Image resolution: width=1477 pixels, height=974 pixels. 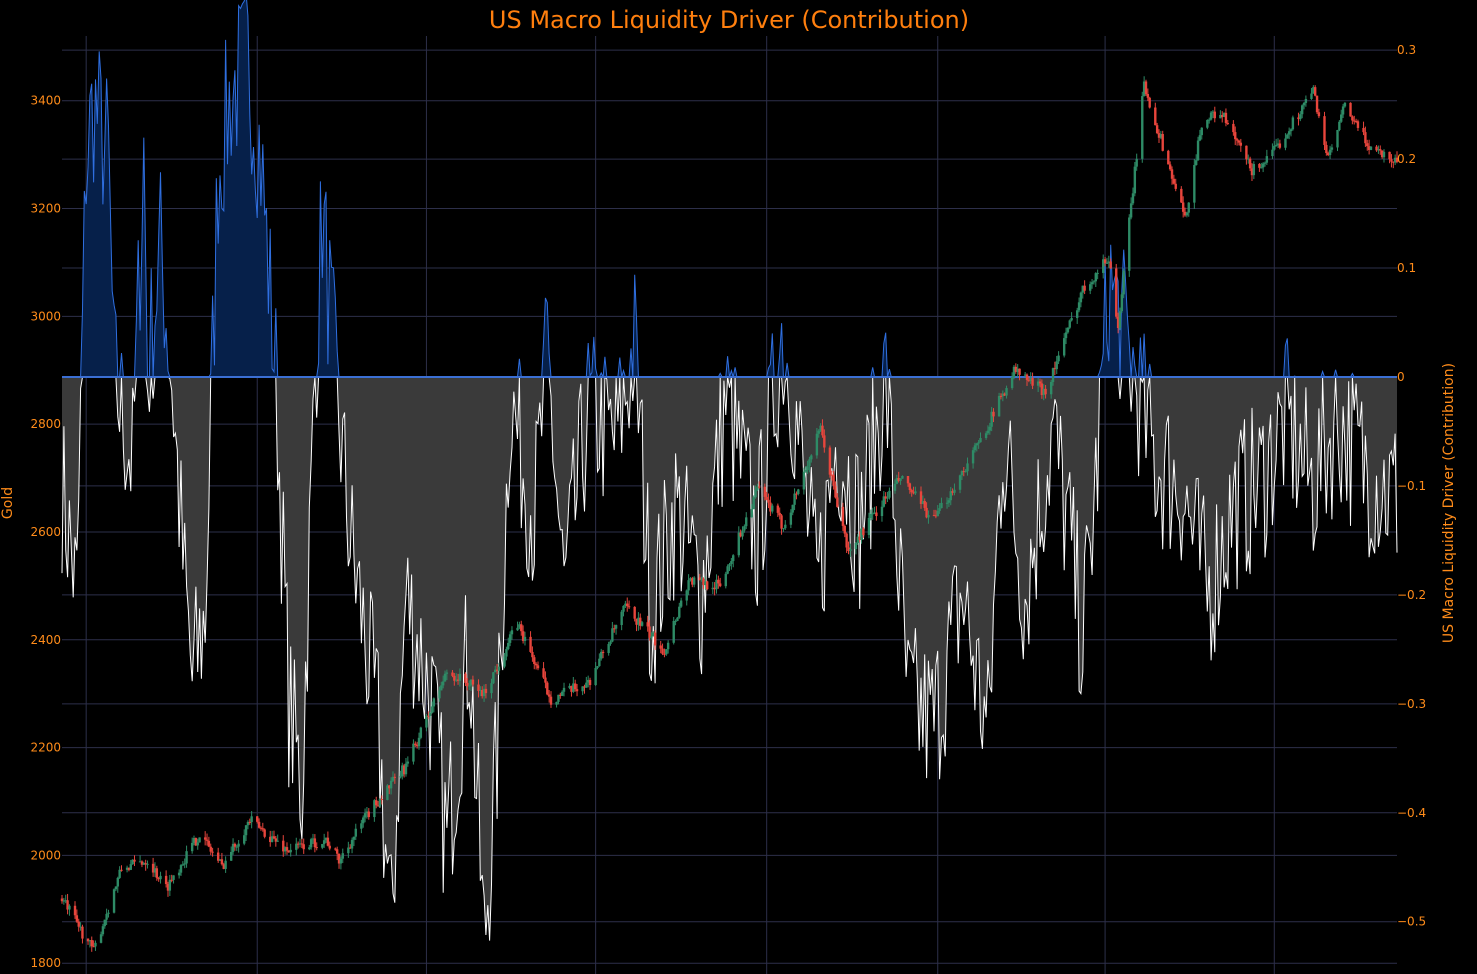 What do you see at coordinates (1406, 268) in the screenshot?
I see `right-tick-0.1: 0.1` at bounding box center [1406, 268].